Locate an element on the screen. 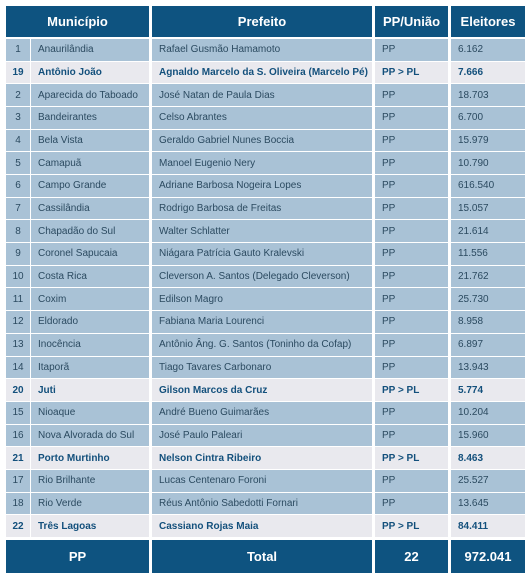  table-cell: André Bueno Guimarães is located at coordinates (262, 412).